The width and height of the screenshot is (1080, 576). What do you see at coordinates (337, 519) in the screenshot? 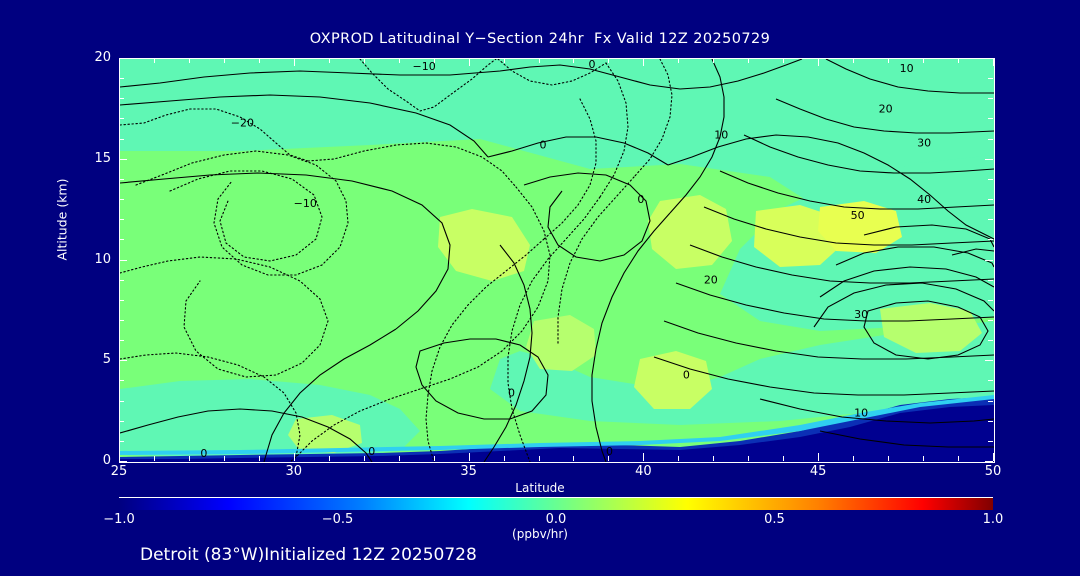
I see `colorbar-tick-label: −0.5` at bounding box center [337, 519].